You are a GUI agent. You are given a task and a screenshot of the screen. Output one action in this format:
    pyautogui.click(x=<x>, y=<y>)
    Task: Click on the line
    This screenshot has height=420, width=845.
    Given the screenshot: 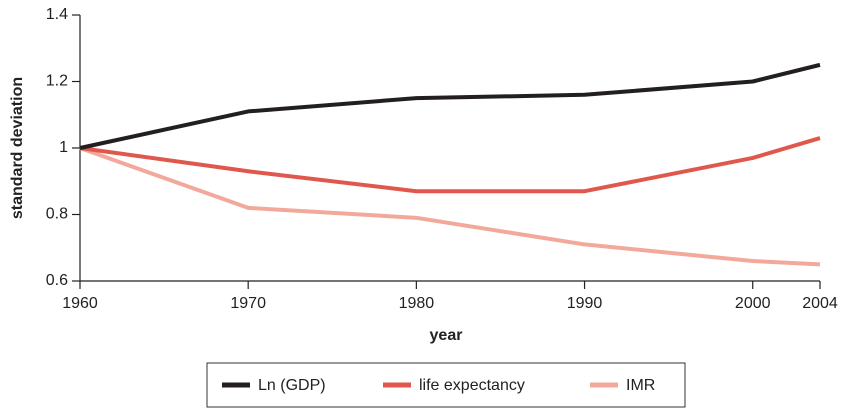 What is the action you would take?
    pyautogui.click(x=450, y=165)
    